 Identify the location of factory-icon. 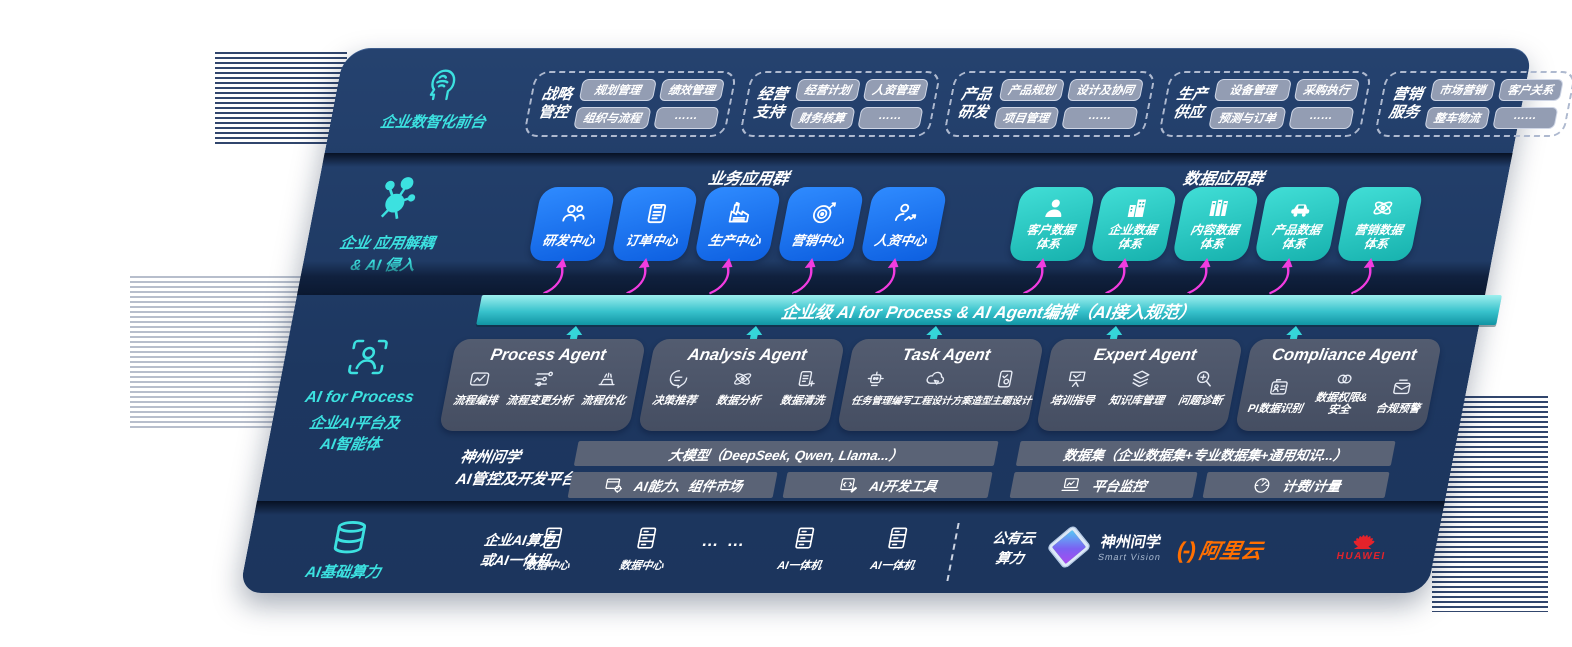
(739, 212).